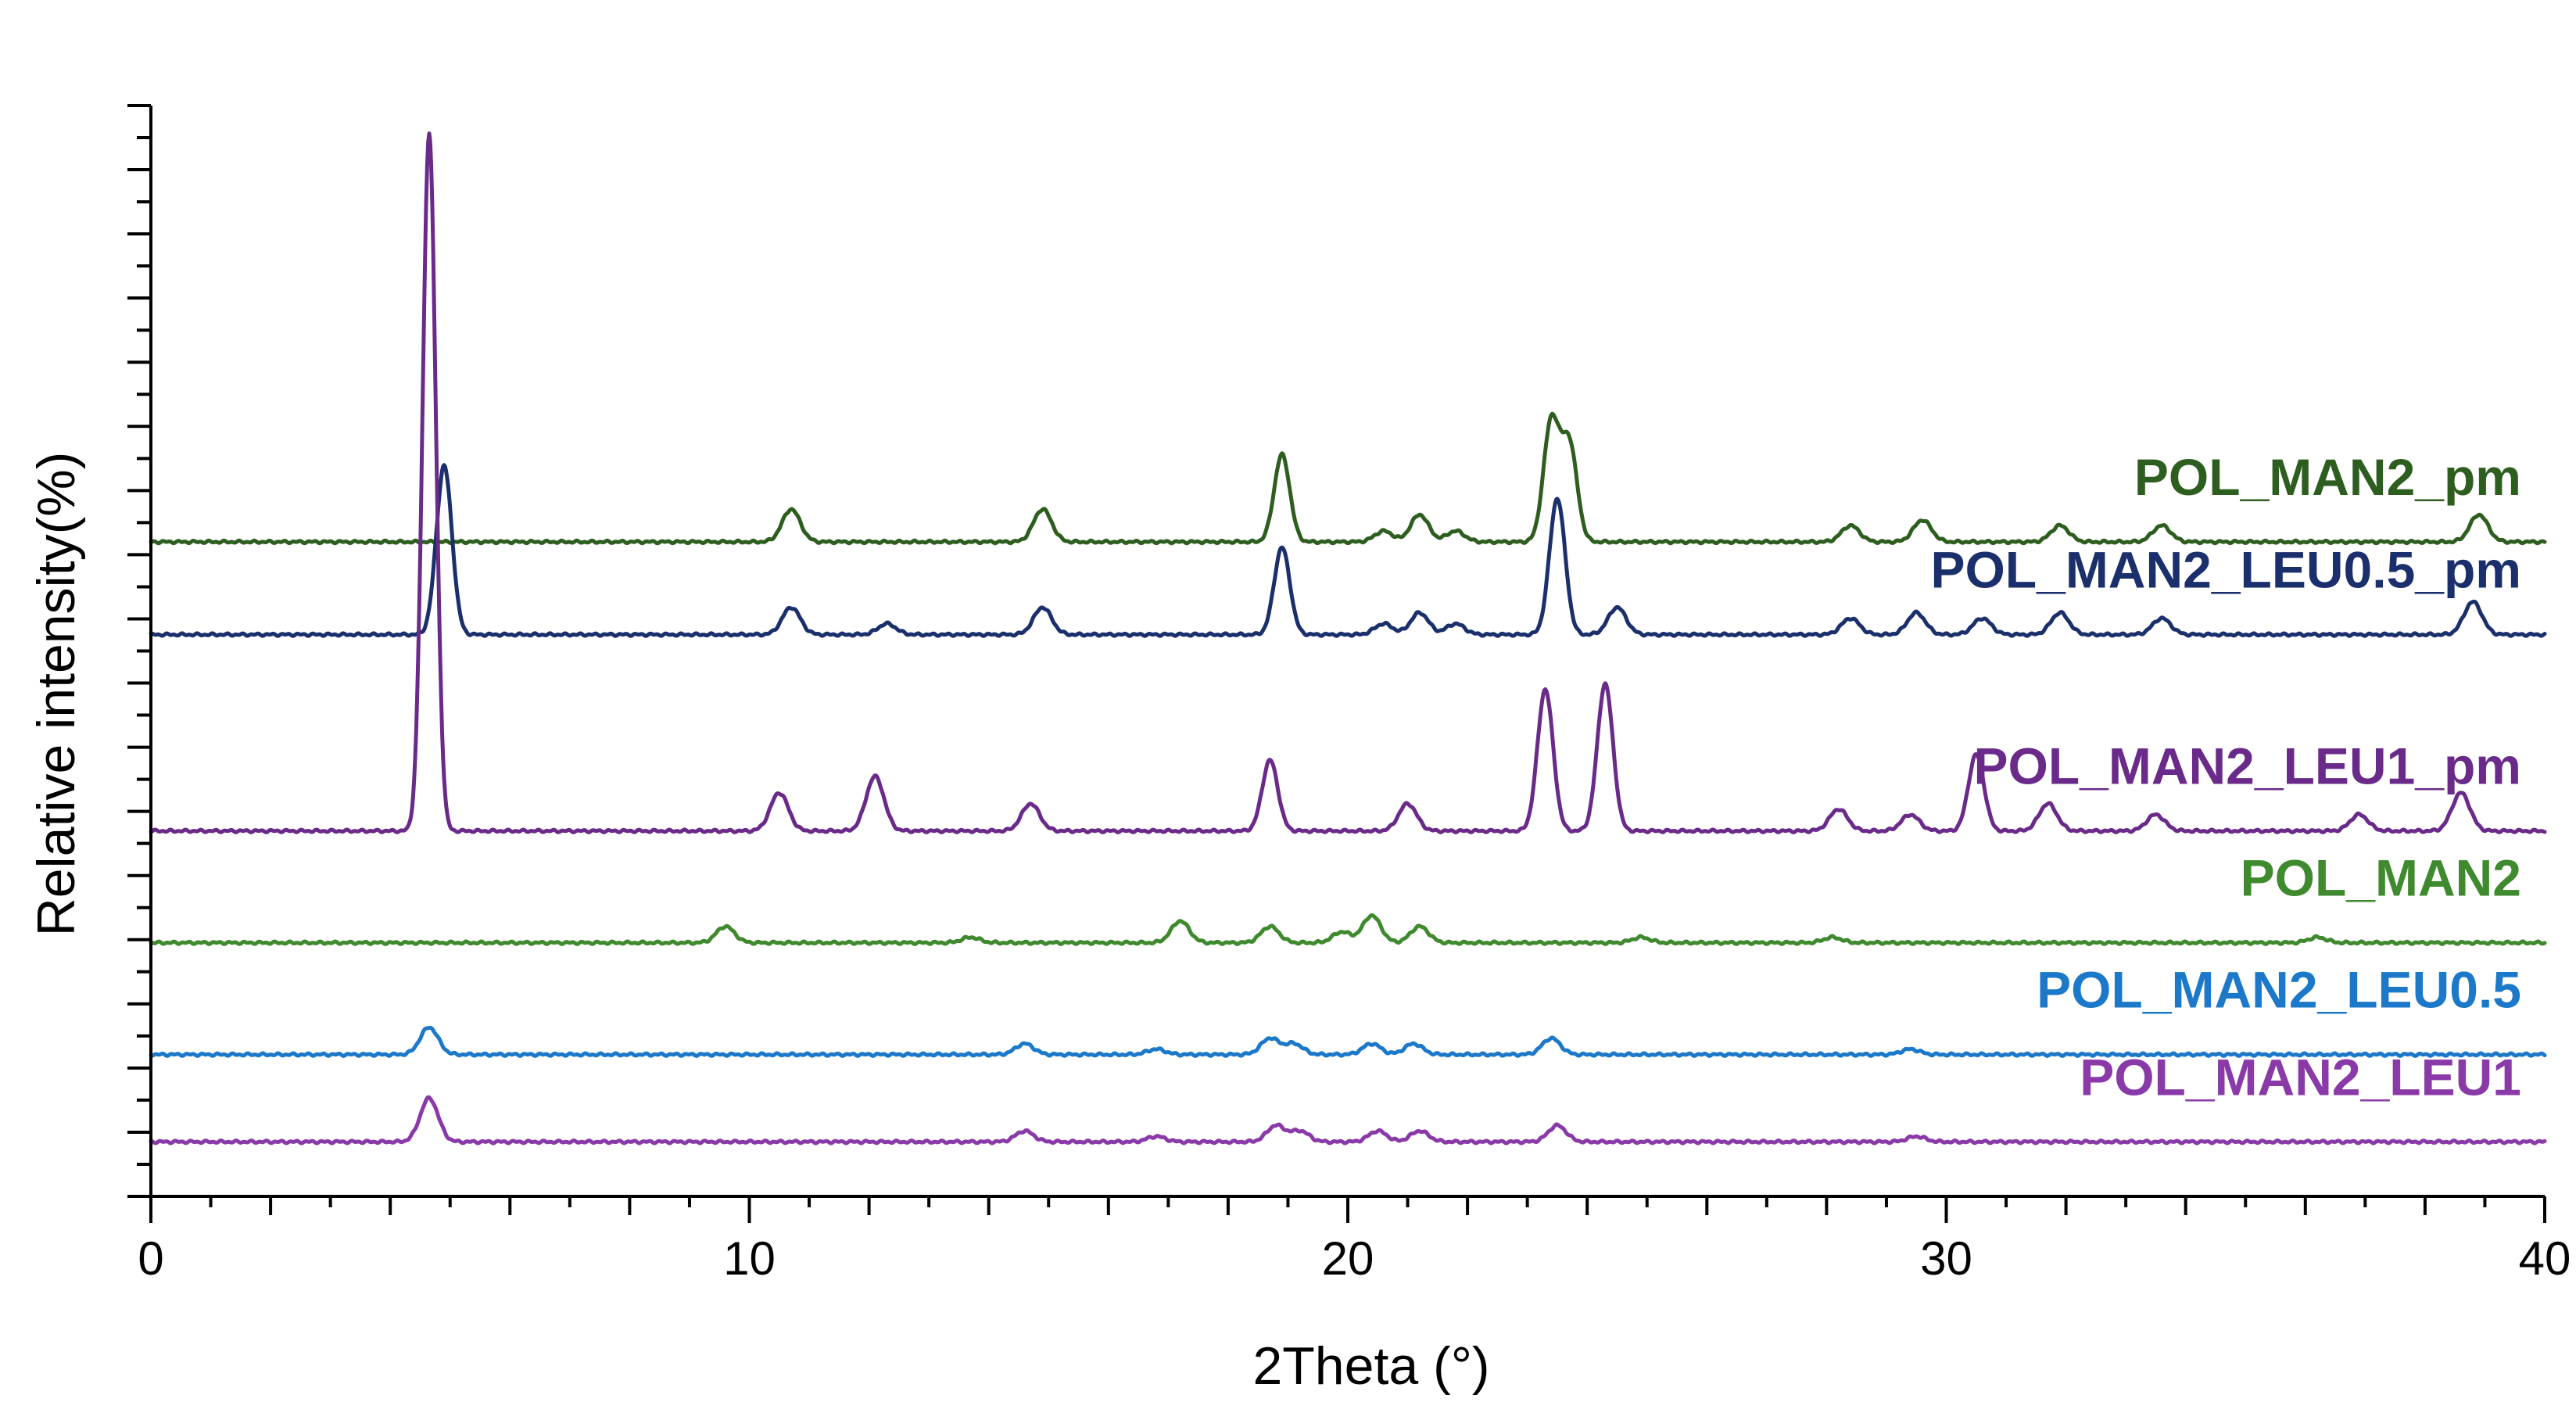 The height and width of the screenshot is (1420, 2576). I want to click on series-label: POL_MAN2, so click(2381, 878).